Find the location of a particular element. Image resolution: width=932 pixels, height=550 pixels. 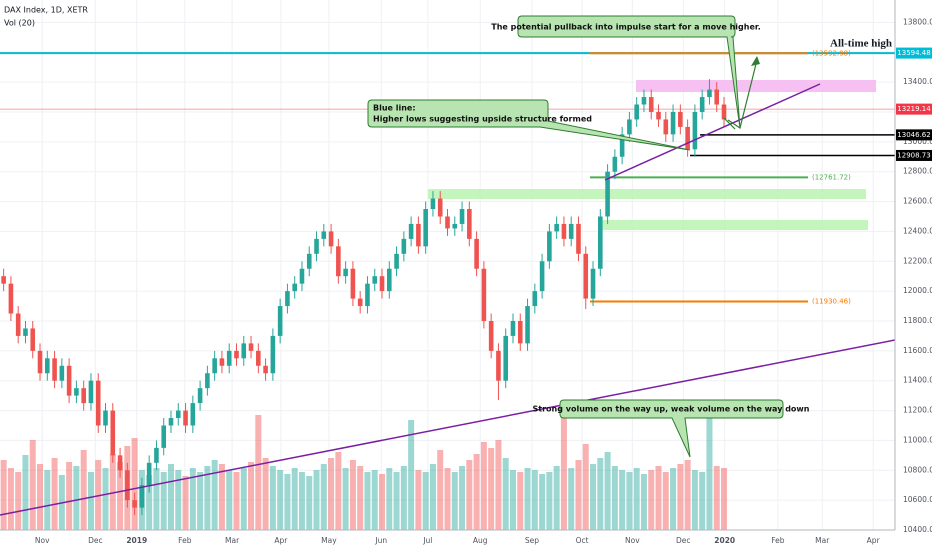

y-tick-label: 11200.00 is located at coordinates (917, 410).